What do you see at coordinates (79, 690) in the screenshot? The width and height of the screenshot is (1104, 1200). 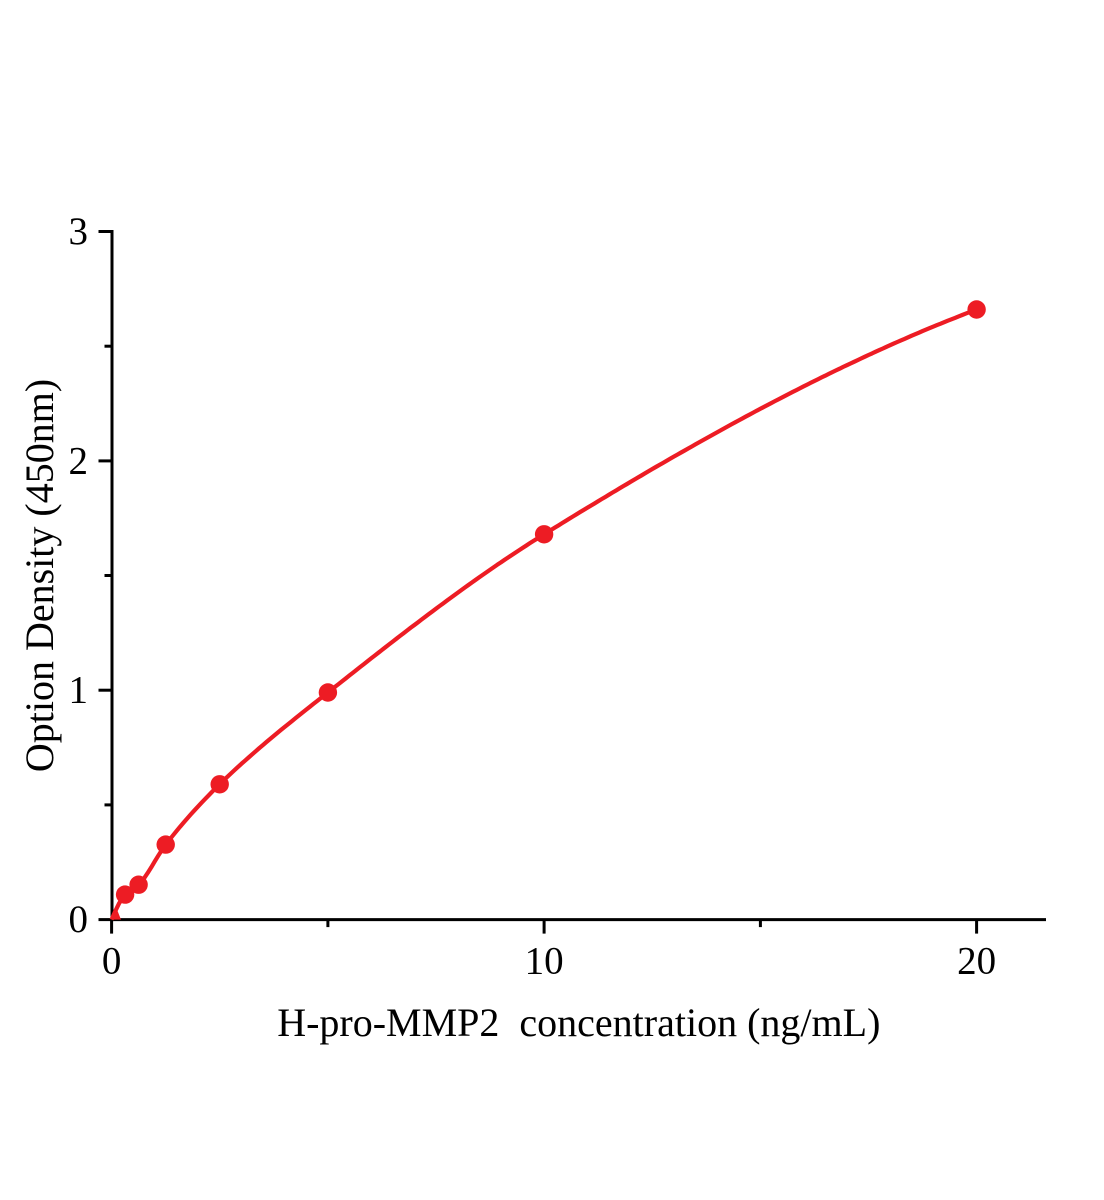 I see `svg-text: 1` at bounding box center [79, 690].